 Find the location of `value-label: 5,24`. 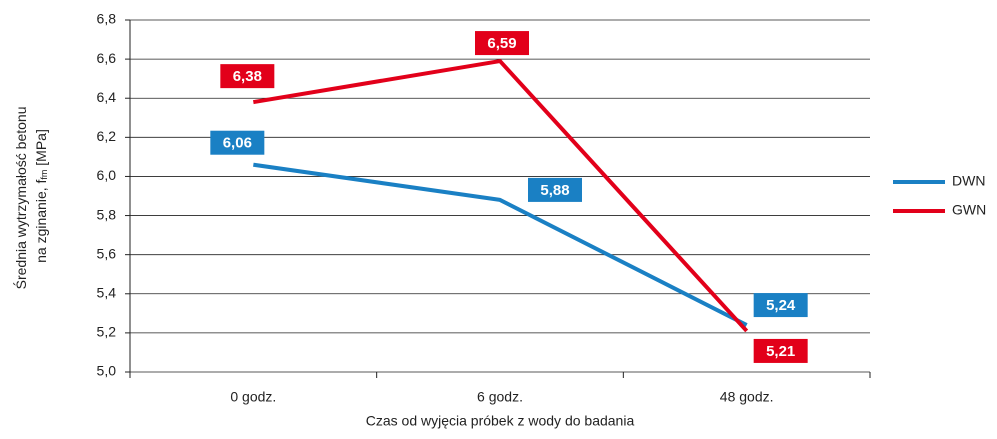

value-label: 5,24 is located at coordinates (781, 305).